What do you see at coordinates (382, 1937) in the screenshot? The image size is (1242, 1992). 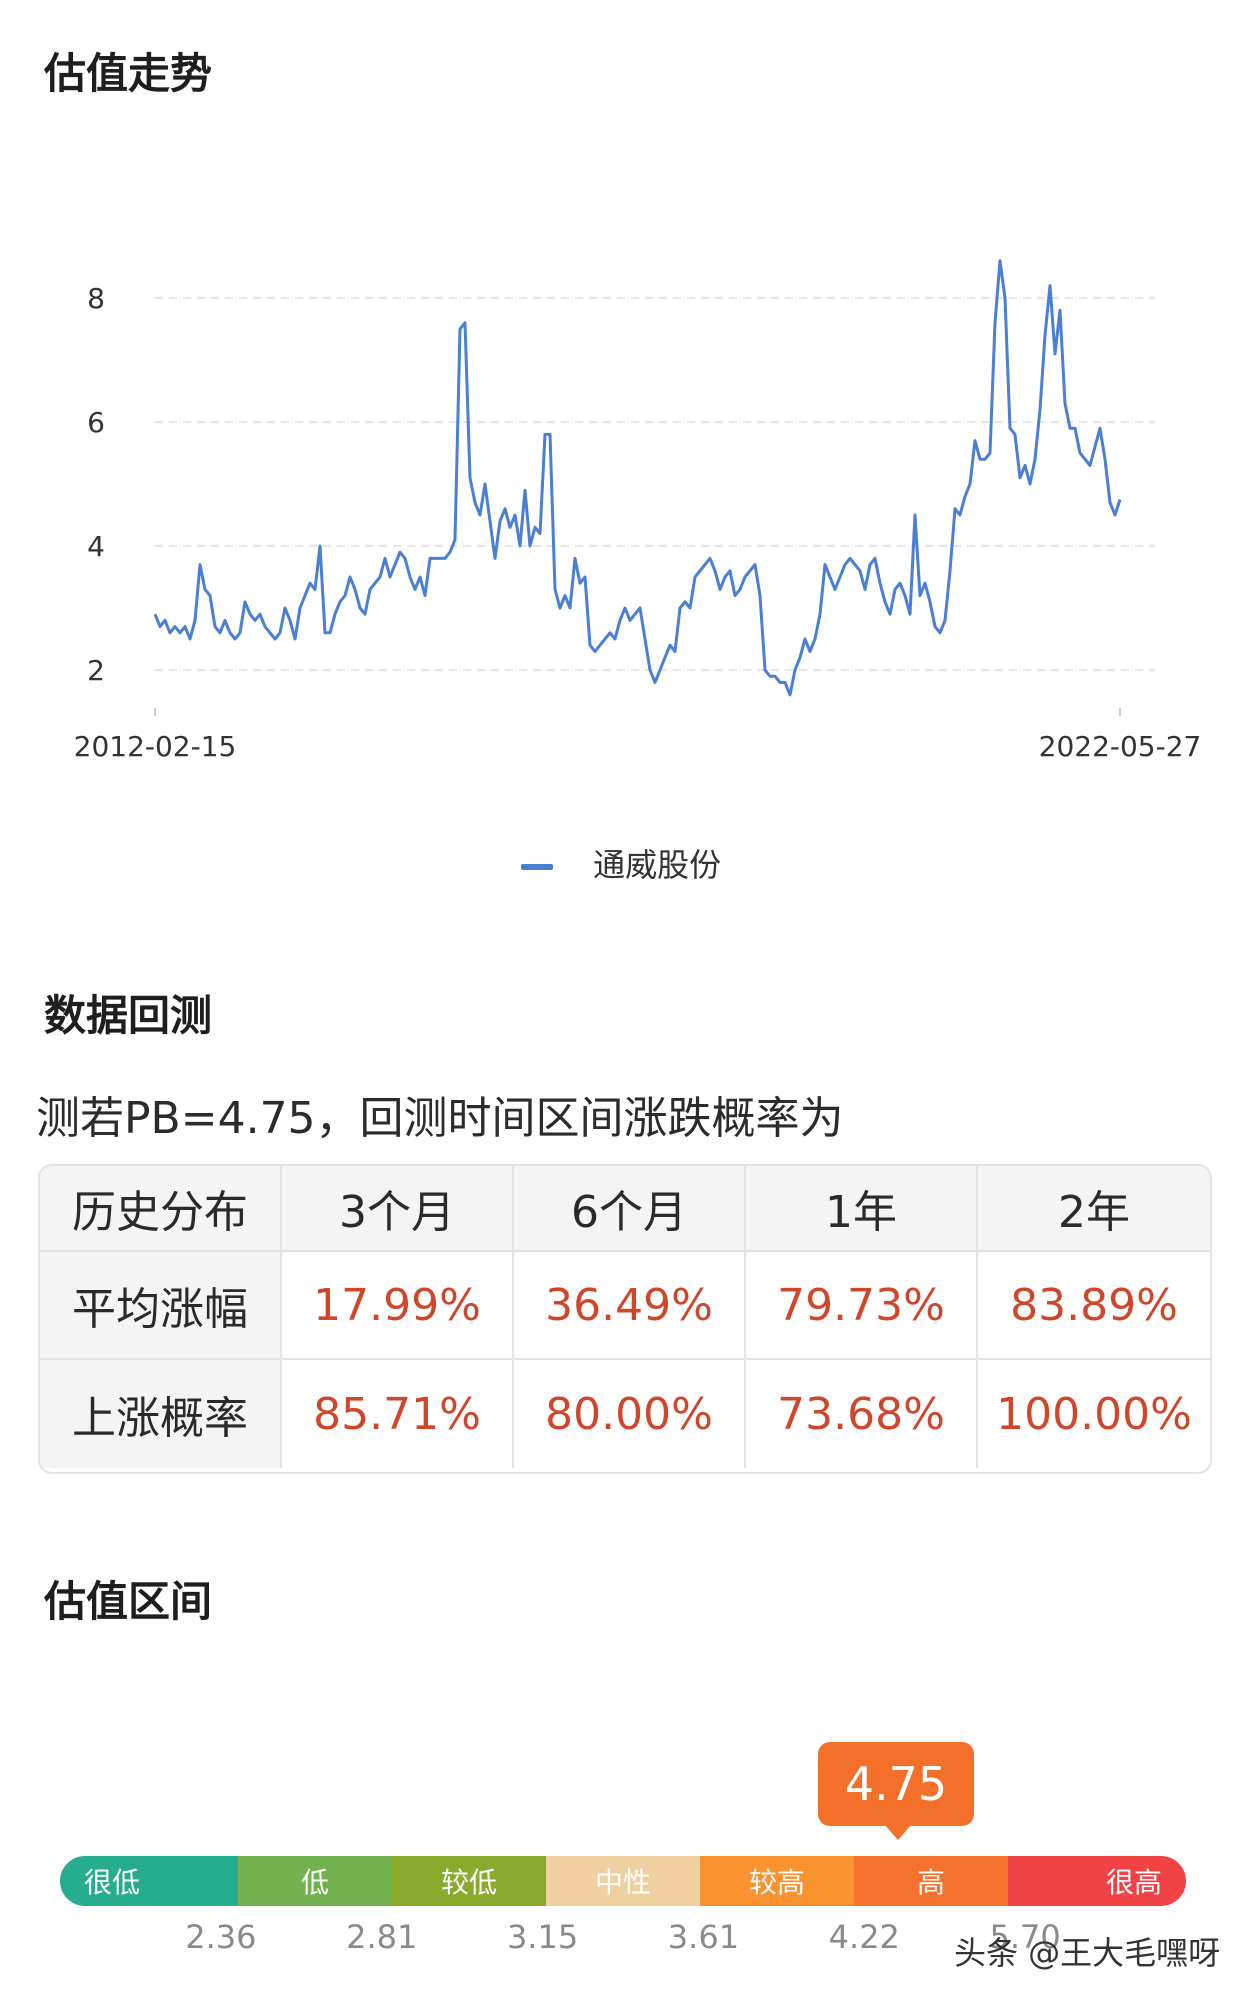 I see `band-tick-label: 2.81` at bounding box center [382, 1937].